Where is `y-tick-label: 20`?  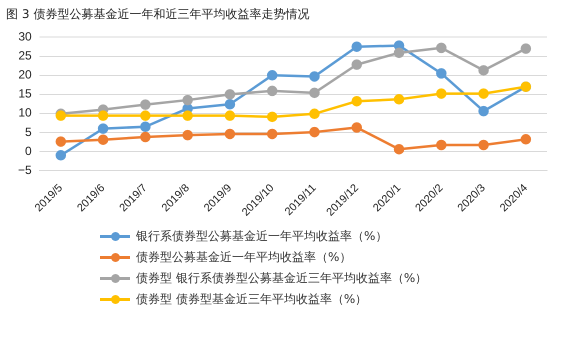 y-tick-label: 20 is located at coordinates (25, 75).